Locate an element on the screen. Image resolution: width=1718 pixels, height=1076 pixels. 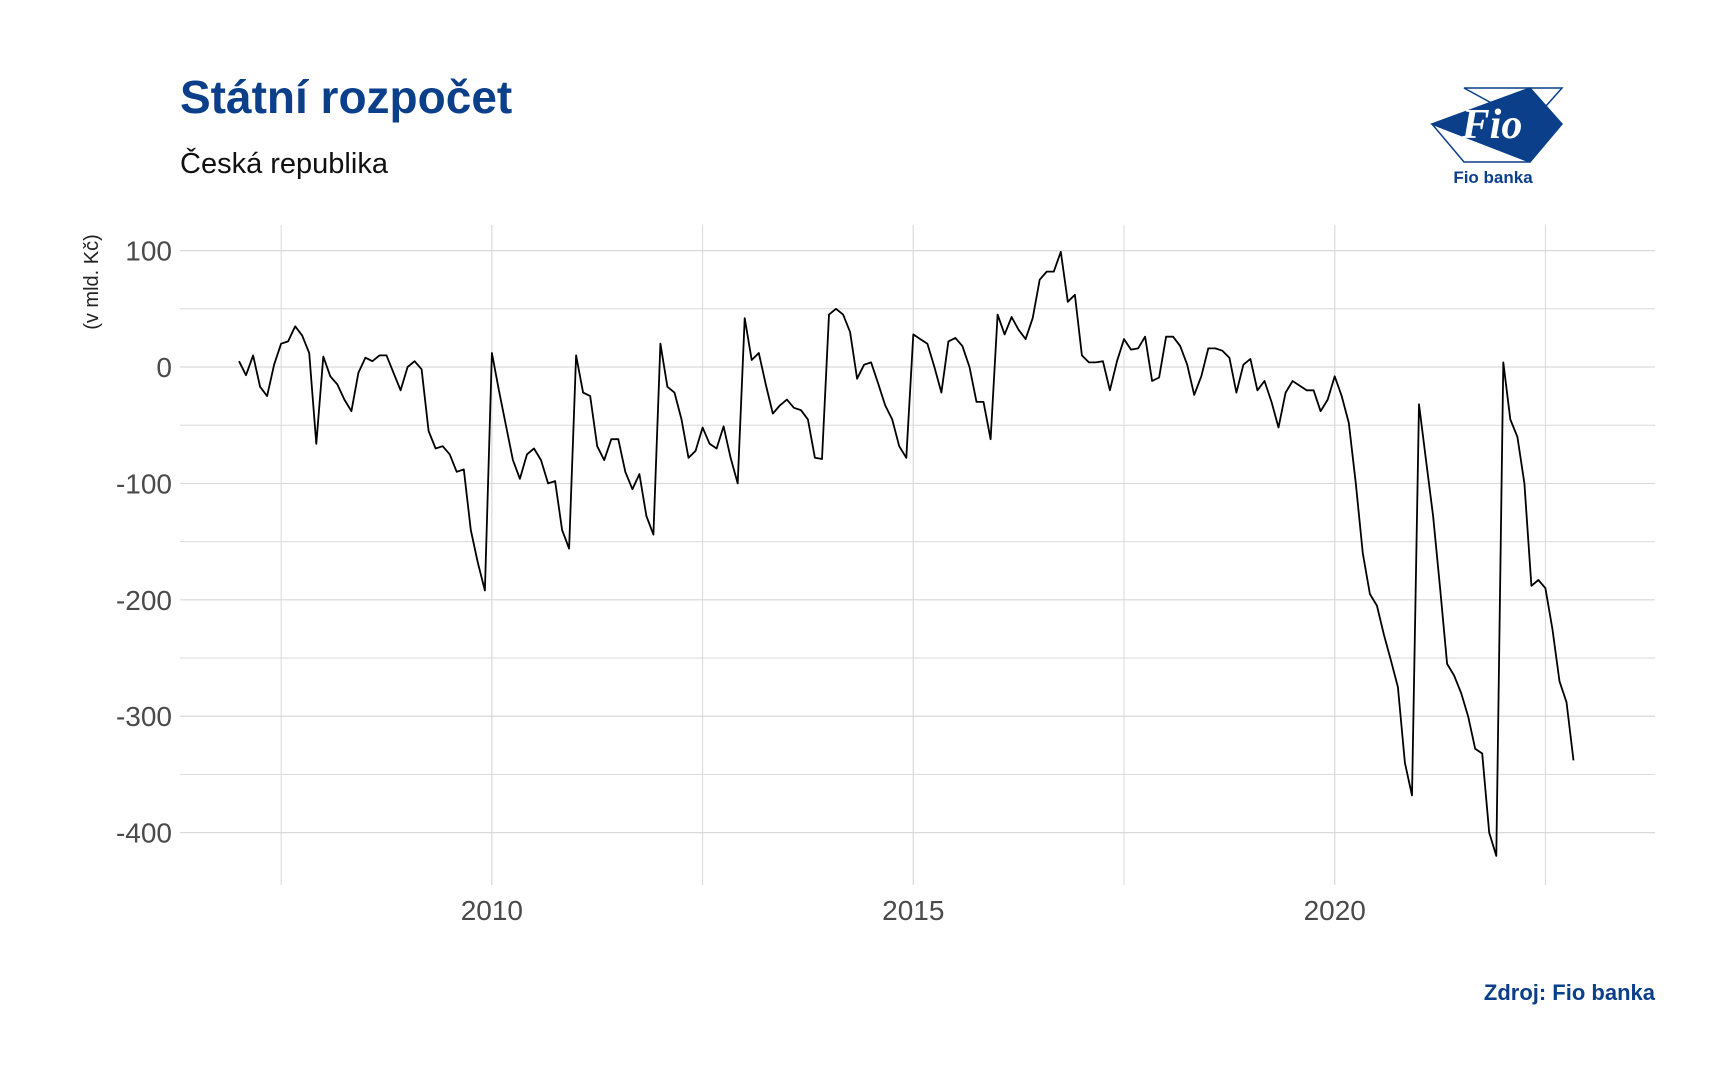
chart-title: Státní rozpočet is located at coordinates (346, 97).